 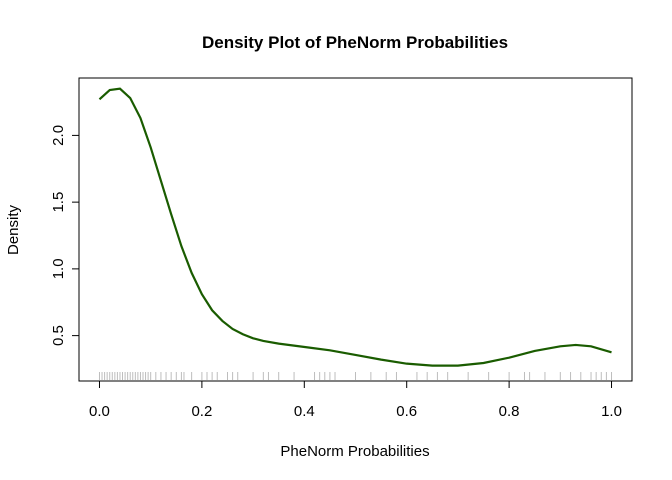 What do you see at coordinates (406, 411) in the screenshot?
I see `x-tick-label: 0.6` at bounding box center [406, 411].